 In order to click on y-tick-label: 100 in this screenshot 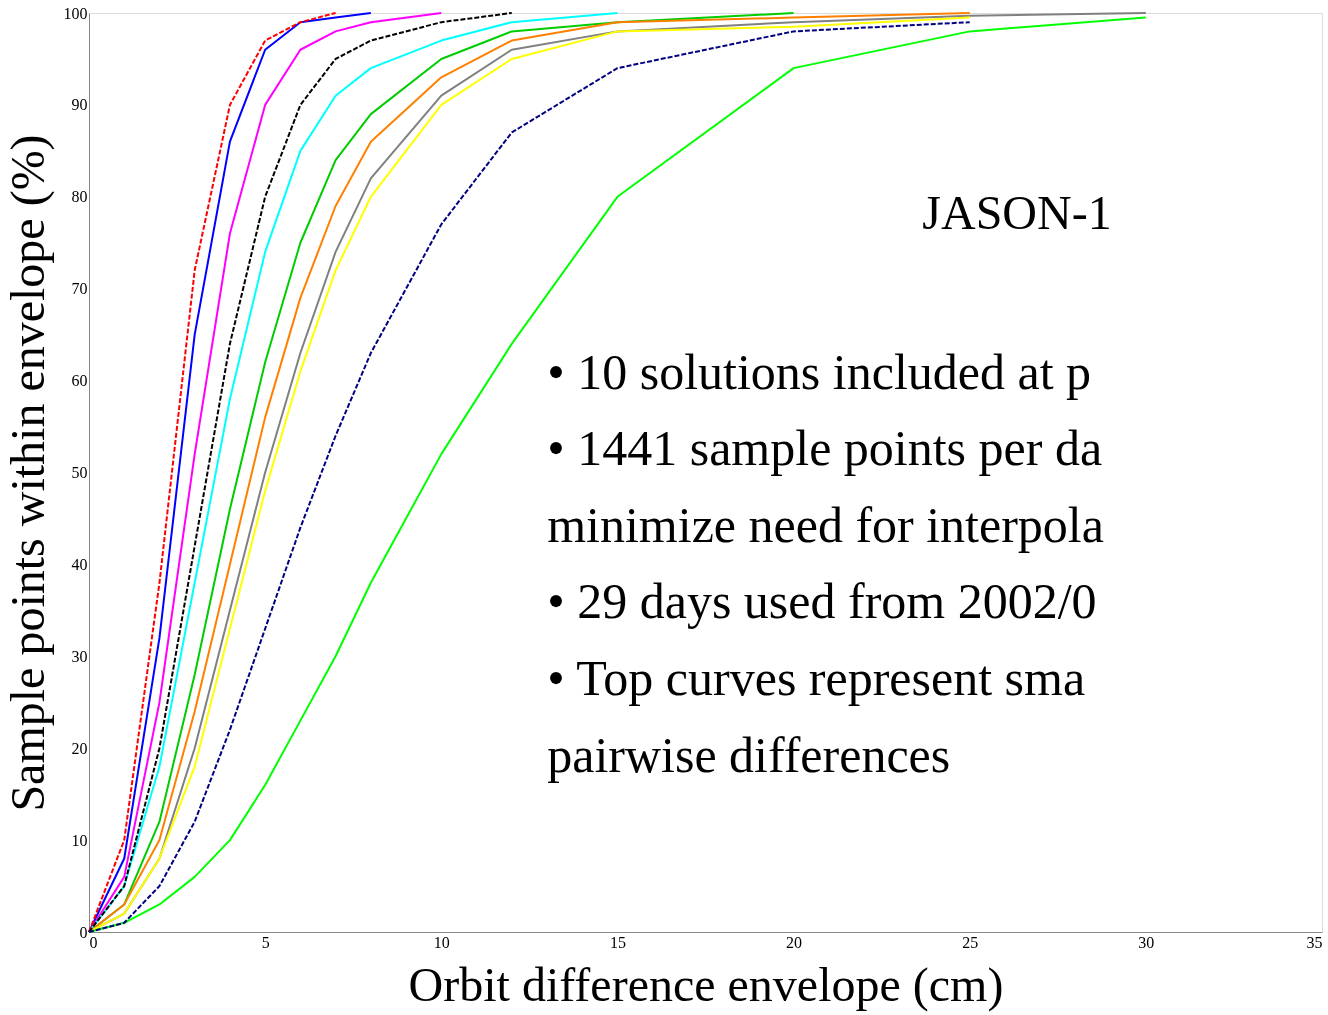, I will do `click(75, 13)`.